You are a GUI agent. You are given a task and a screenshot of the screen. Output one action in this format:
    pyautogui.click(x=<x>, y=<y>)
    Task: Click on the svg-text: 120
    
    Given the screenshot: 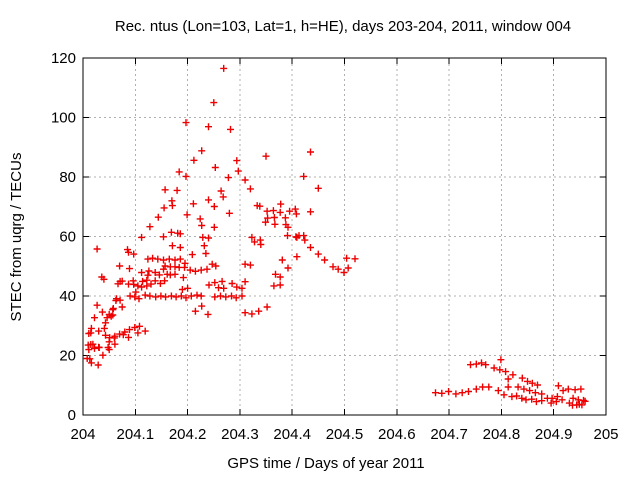 What is the action you would take?
    pyautogui.click(x=63, y=58)
    